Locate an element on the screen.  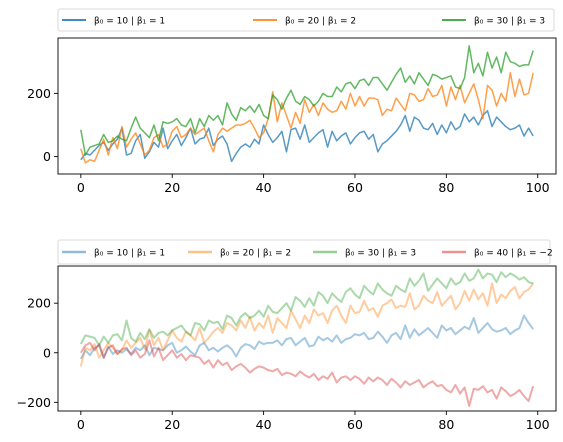
legend-entry-label: β₀ = 40 | β₁ = −2 is located at coordinates (513, 254).